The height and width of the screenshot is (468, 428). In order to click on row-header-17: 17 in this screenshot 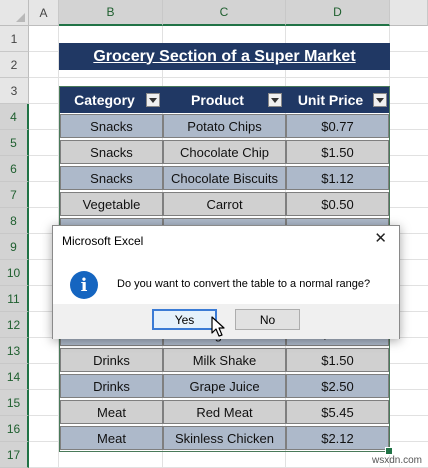, I will do `click(14, 455)`.